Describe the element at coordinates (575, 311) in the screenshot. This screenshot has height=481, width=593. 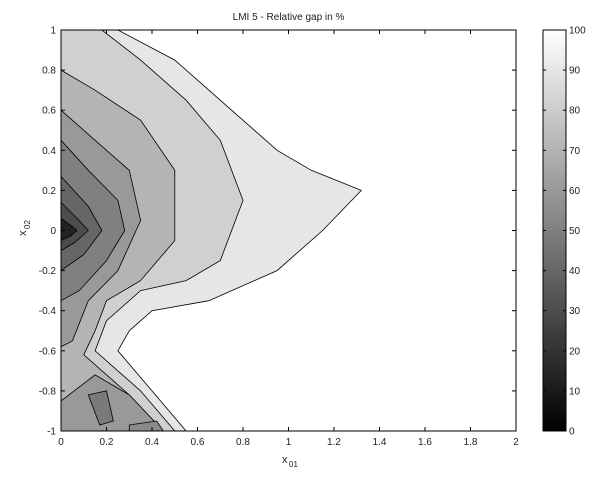
I see `colorbar-tick-label: 30` at that location.